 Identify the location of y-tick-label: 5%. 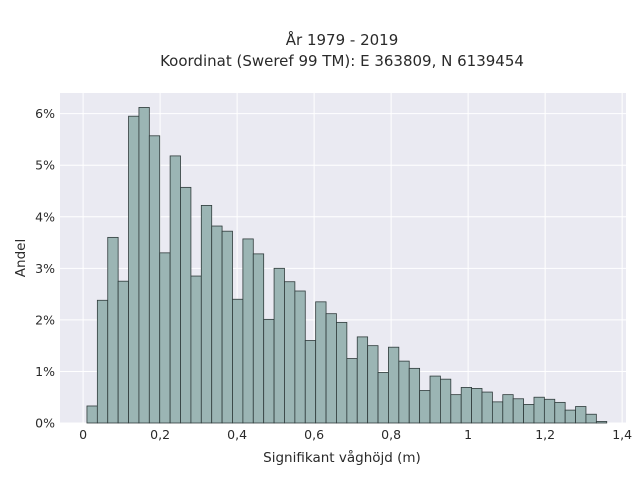
(45, 165).